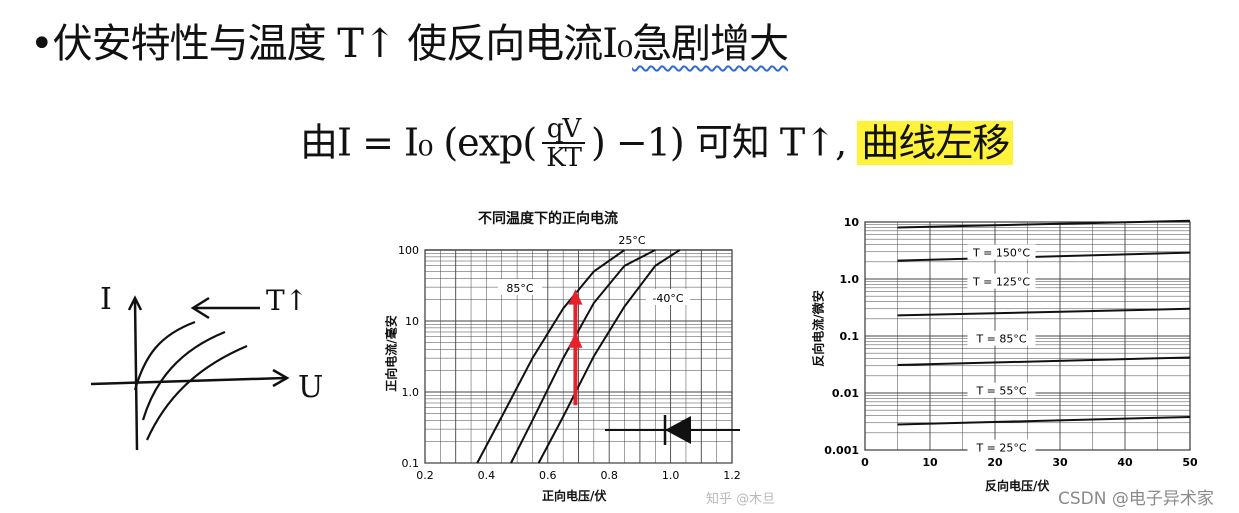 This screenshot has width=1239, height=513. Describe the element at coordinates (865, 462) in the screenshot. I see `reverse-x-tick: 0` at that location.